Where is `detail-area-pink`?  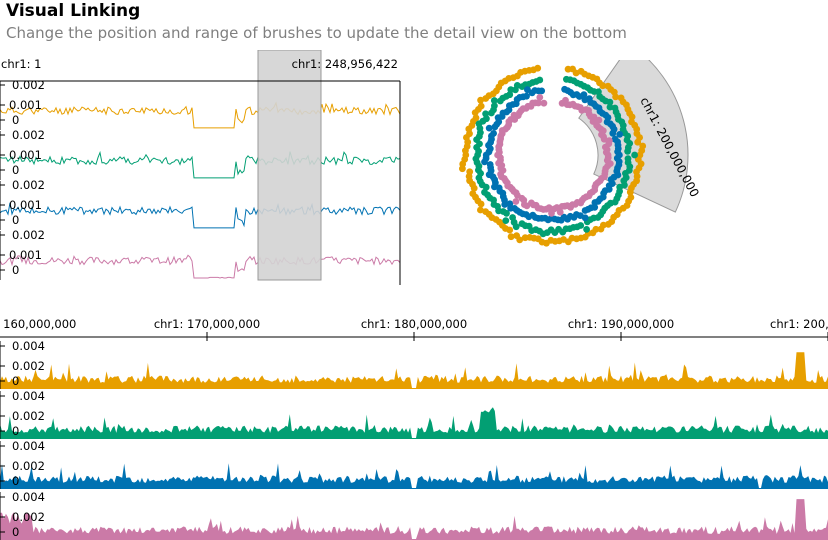
detail-area-pink is located at coordinates (414, 519).